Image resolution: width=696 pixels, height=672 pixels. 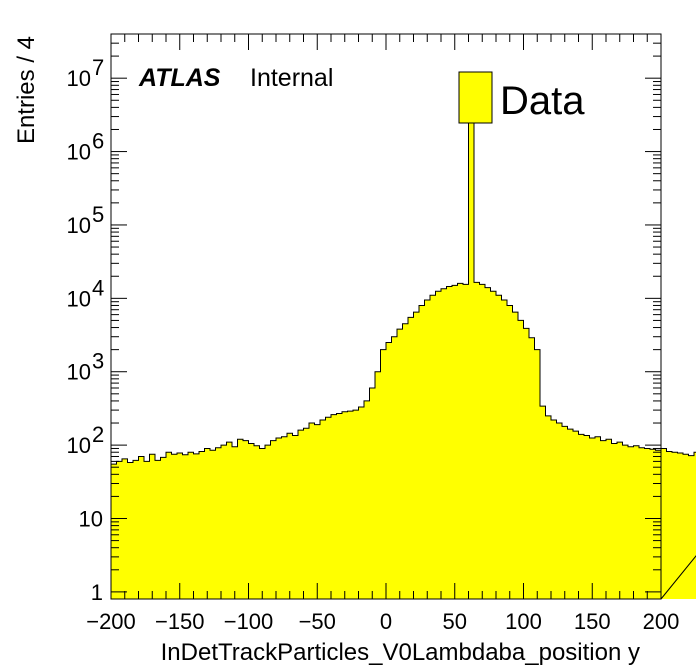 What do you see at coordinates (475, 97) in the screenshot?
I see `legend-swatch` at bounding box center [475, 97].